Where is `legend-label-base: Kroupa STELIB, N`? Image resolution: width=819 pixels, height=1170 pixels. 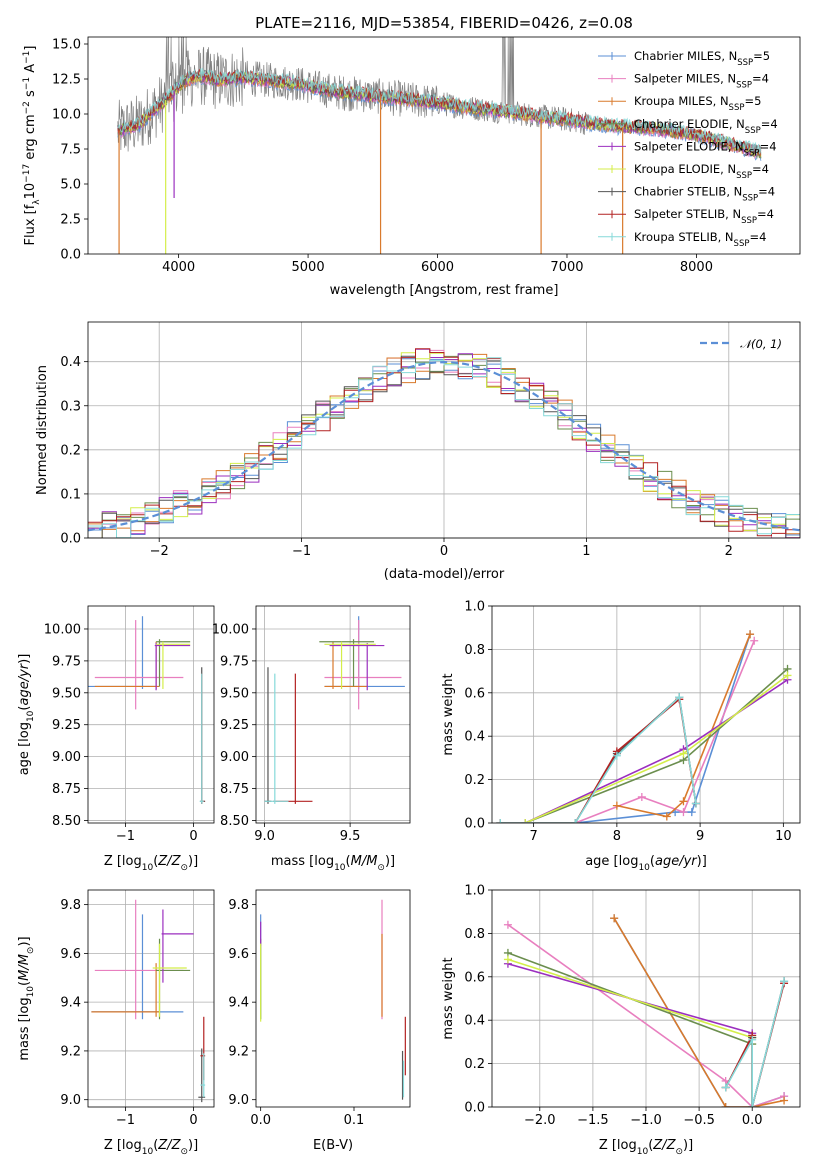 legend-label-base: Kroupa STELIB, N is located at coordinates (684, 237).